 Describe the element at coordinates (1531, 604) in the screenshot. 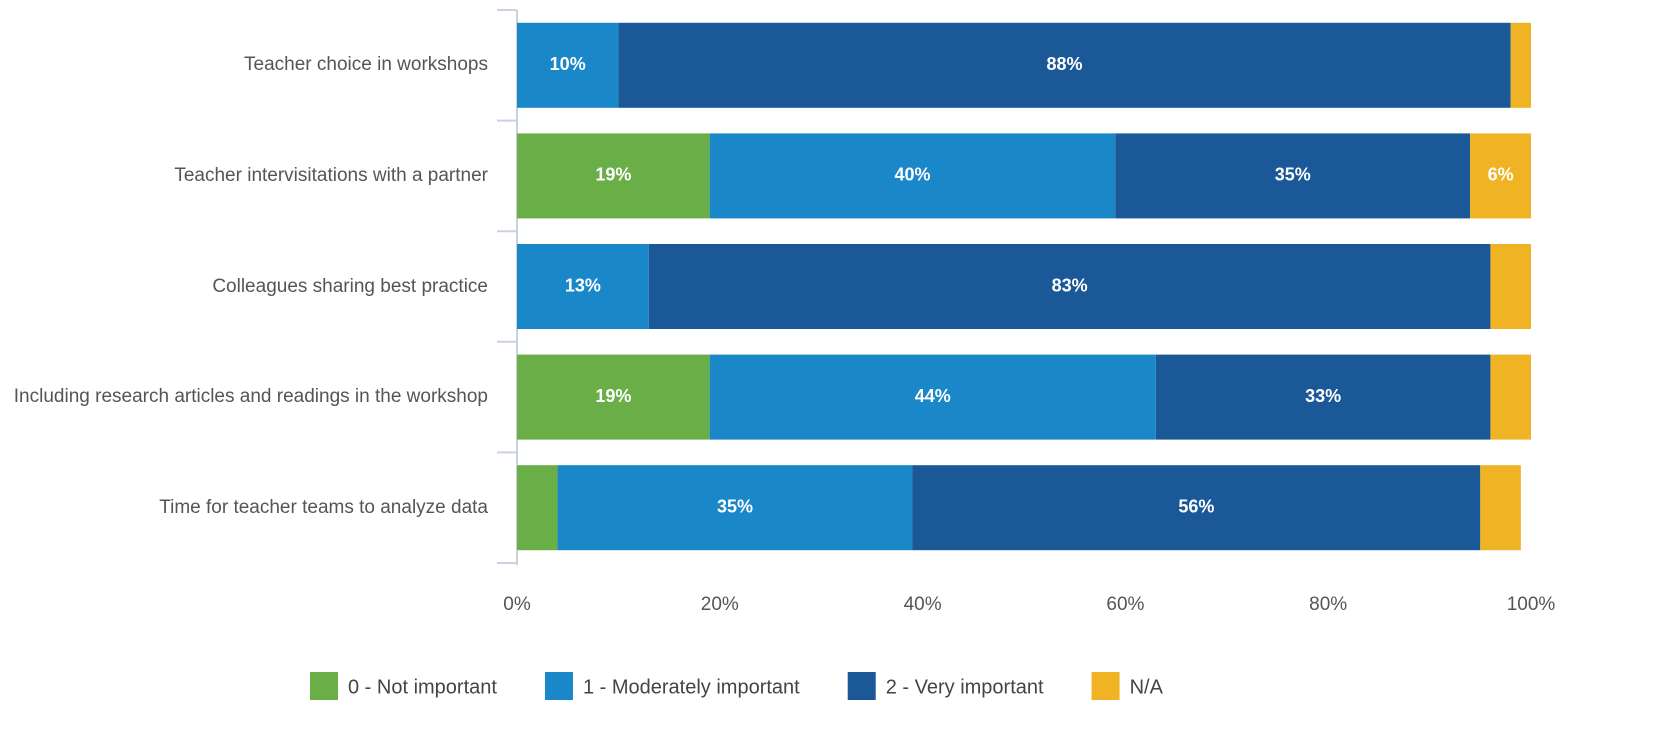

I see `x-tick-label: 100%` at that location.